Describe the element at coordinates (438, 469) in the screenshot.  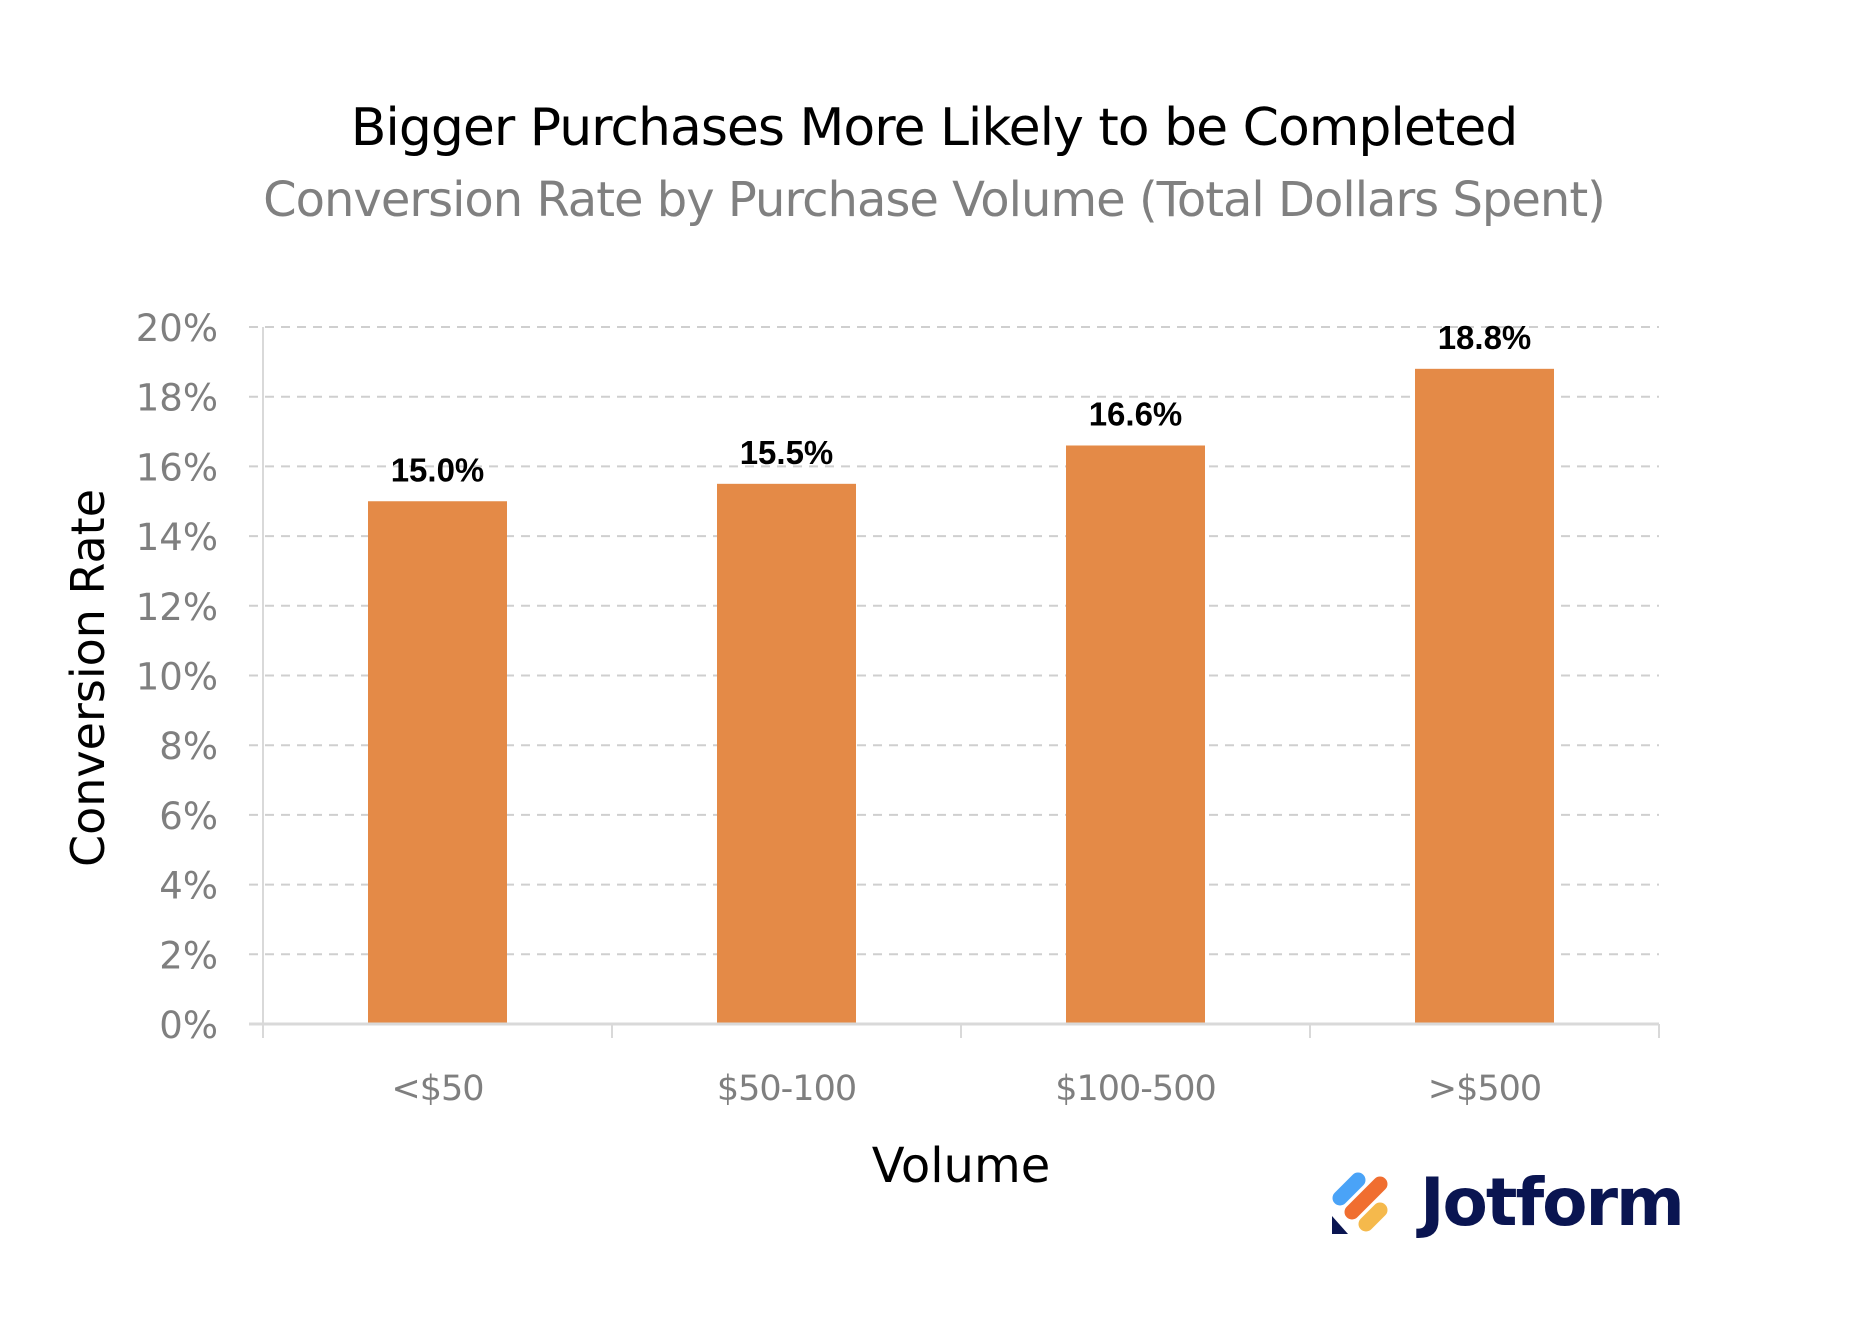
I see `data-label: 15.0%` at that location.